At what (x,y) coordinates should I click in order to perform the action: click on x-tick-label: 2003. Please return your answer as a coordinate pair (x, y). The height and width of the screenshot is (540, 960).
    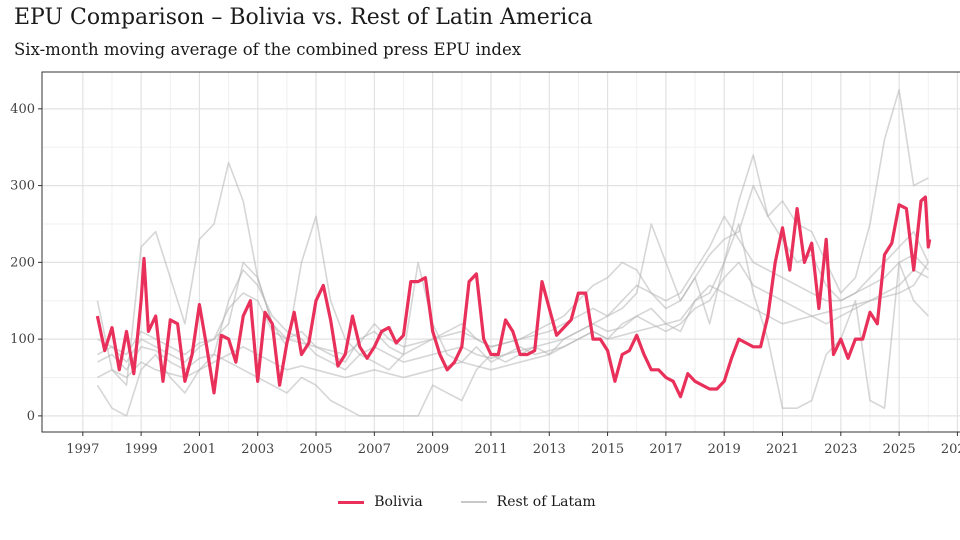
    Looking at the image, I should click on (257, 449).